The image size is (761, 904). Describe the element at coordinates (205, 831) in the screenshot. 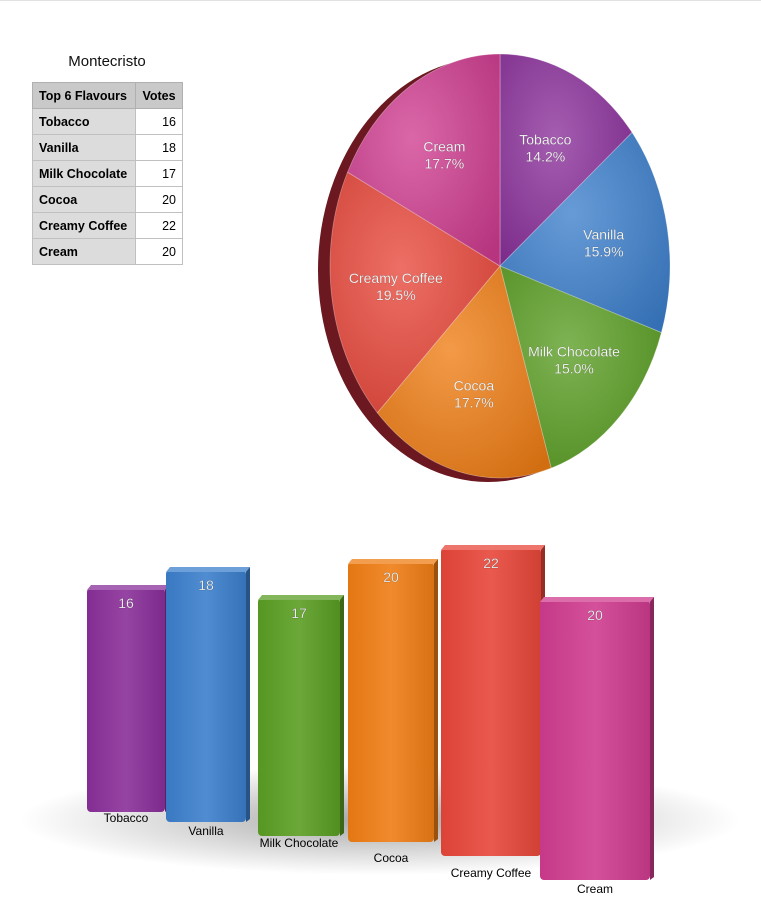

I see `bar-category-label: Vanilla` at that location.